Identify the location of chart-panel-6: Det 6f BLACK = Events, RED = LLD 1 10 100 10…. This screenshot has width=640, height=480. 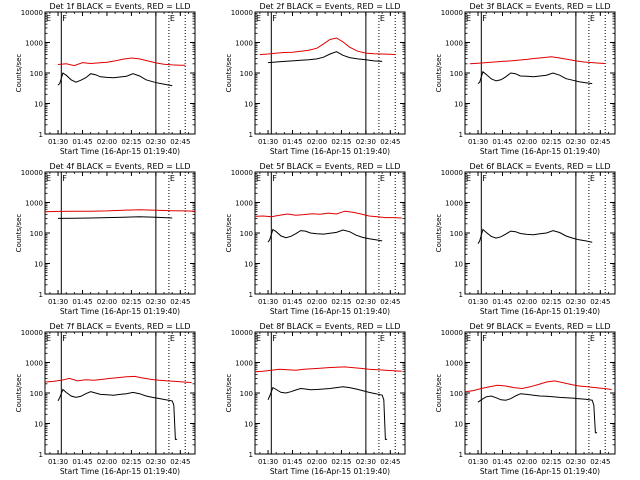
(525, 239).